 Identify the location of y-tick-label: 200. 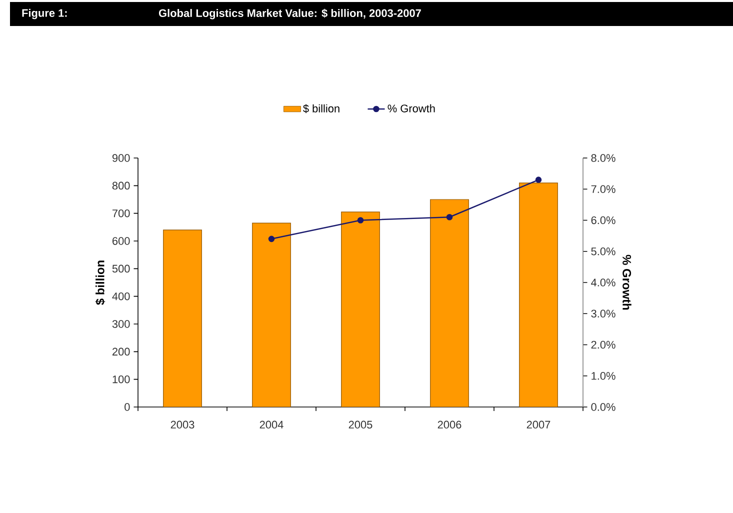
(121, 352).